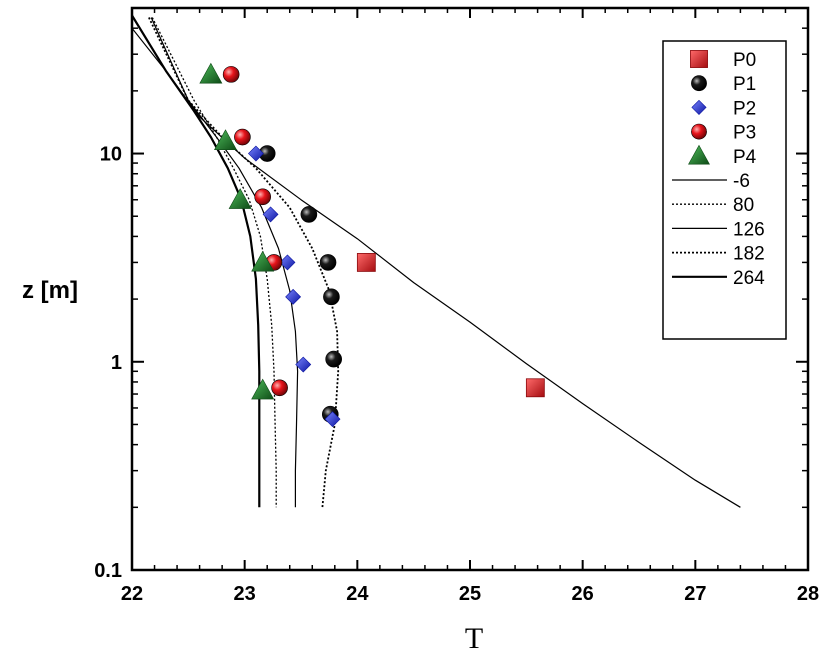  I want to click on y-axis-tick-labels: 0.1 1 10, so click(108, 363).